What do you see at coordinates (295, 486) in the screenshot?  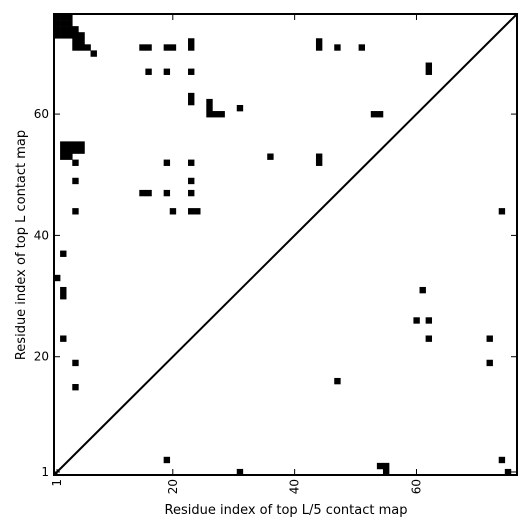 I see `x-tick-label: 40` at bounding box center [295, 486].